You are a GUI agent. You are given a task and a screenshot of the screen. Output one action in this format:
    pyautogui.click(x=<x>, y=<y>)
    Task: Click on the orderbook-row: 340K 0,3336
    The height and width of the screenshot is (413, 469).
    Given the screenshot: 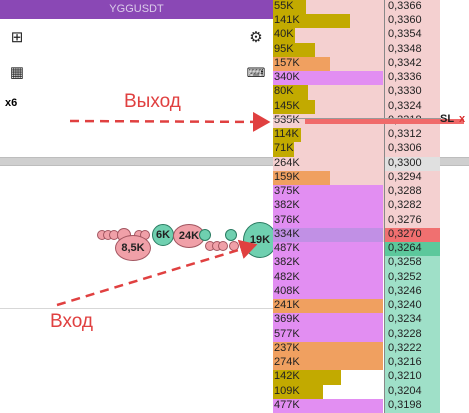 What is the action you would take?
    pyautogui.click(x=356, y=78)
    